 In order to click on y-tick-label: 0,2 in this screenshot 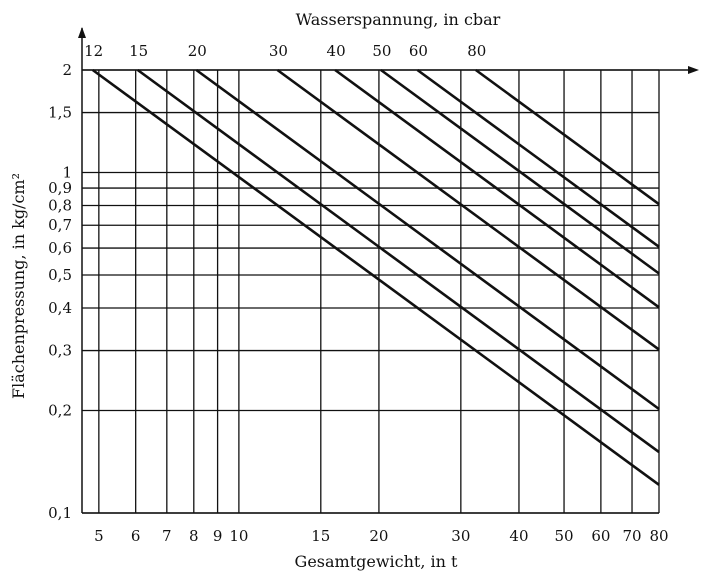, I will do `click(60, 410)`.